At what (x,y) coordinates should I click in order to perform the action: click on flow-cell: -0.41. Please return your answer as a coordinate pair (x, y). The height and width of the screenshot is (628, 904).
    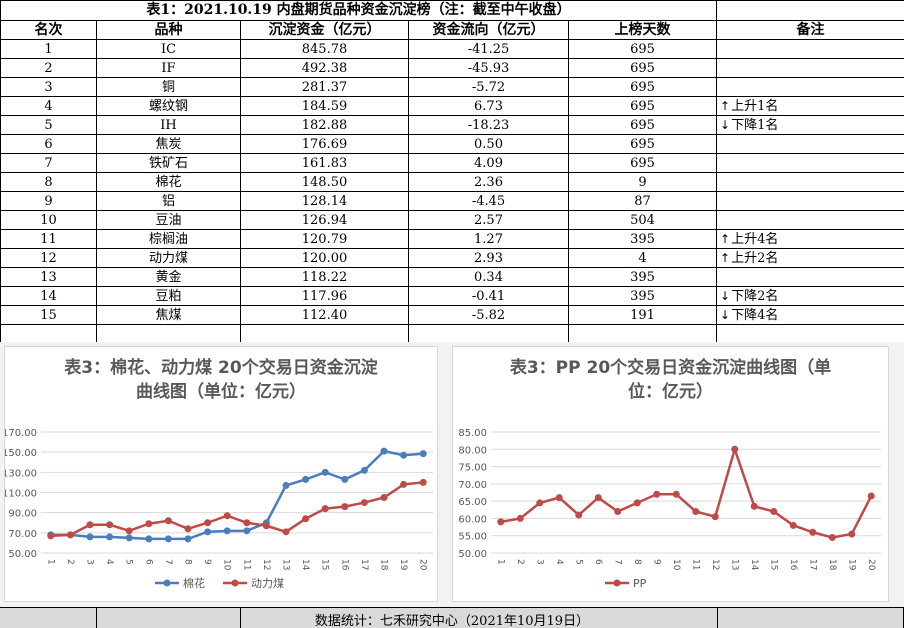
    Looking at the image, I should click on (488, 296).